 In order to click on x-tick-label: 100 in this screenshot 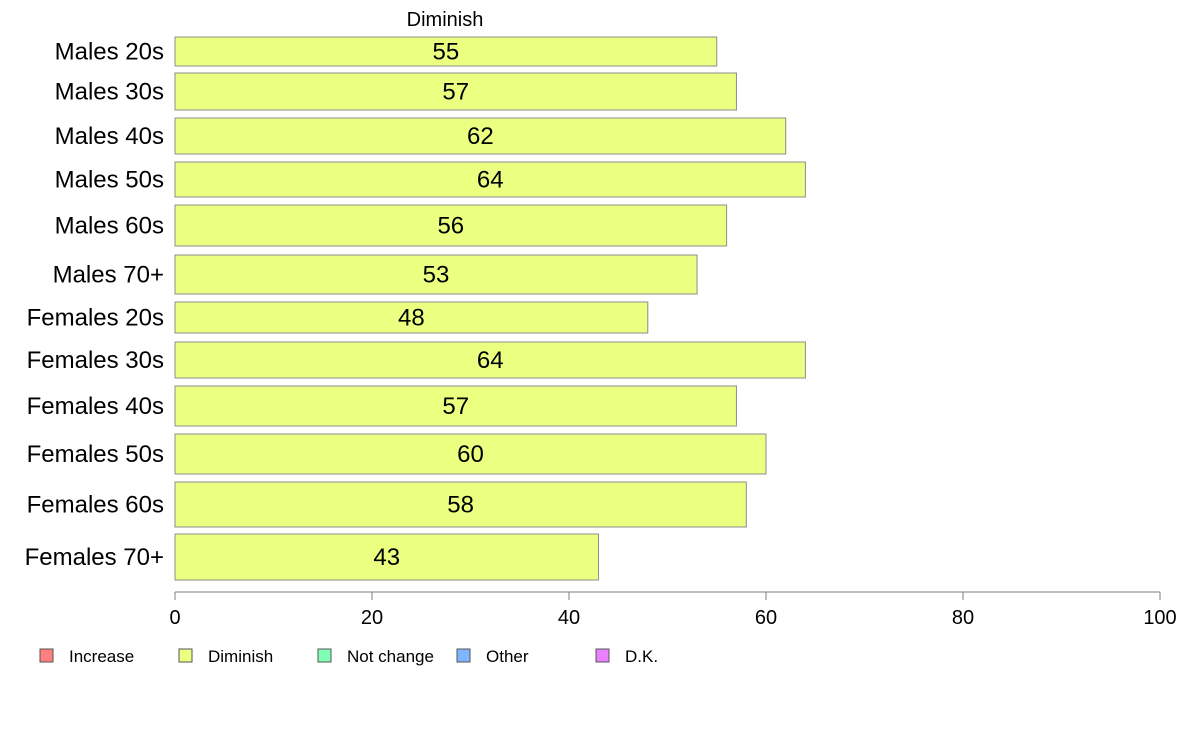, I will do `click(1159, 618)`.